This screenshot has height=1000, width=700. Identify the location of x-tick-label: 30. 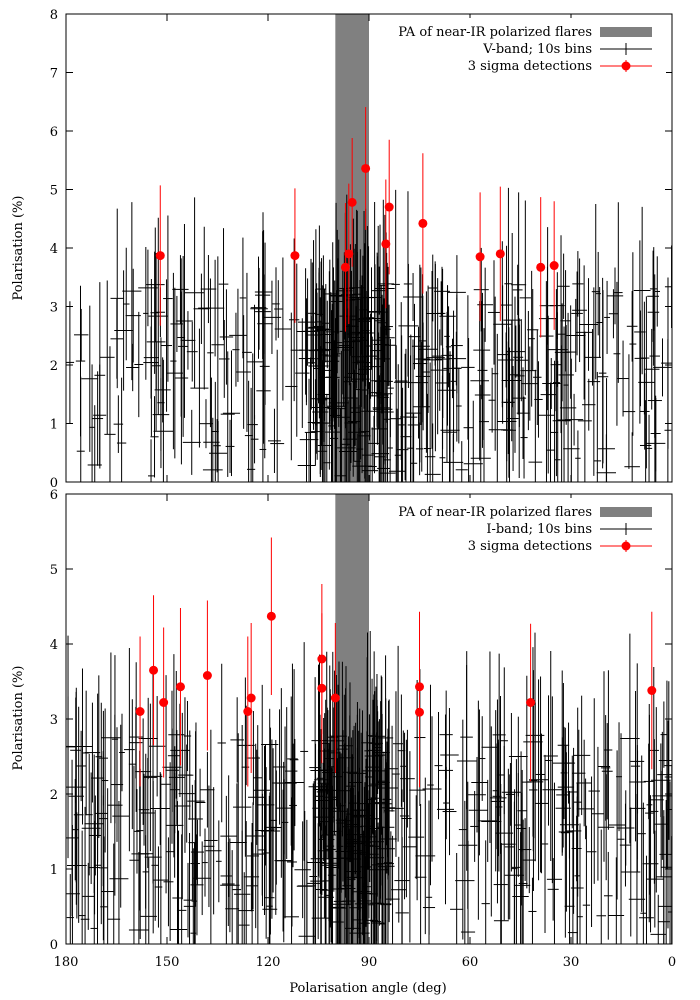
(571, 962).